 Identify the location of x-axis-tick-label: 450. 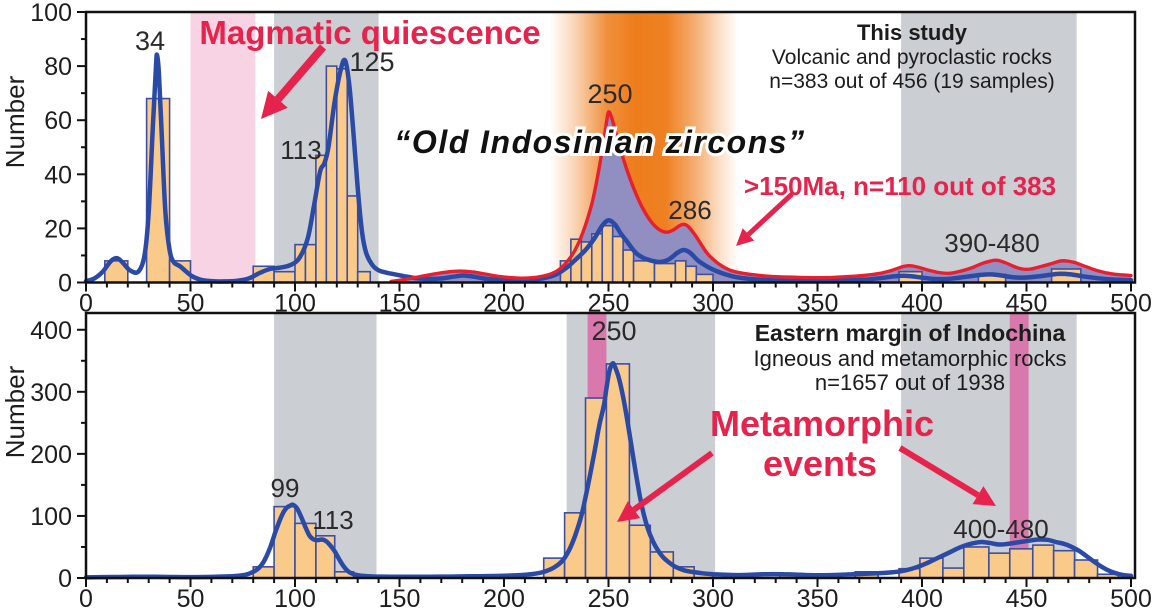
(1027, 598).